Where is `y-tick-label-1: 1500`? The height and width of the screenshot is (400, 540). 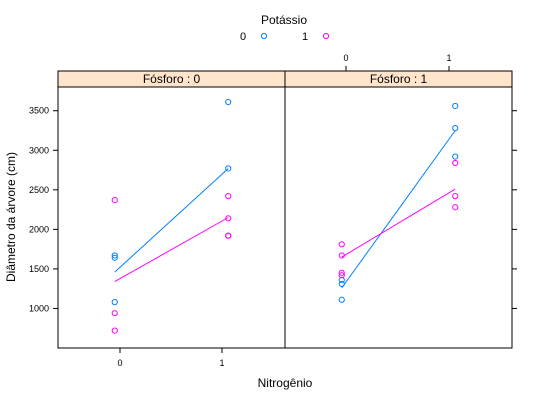
y-tick-label-1: 1500 is located at coordinates (39, 269).